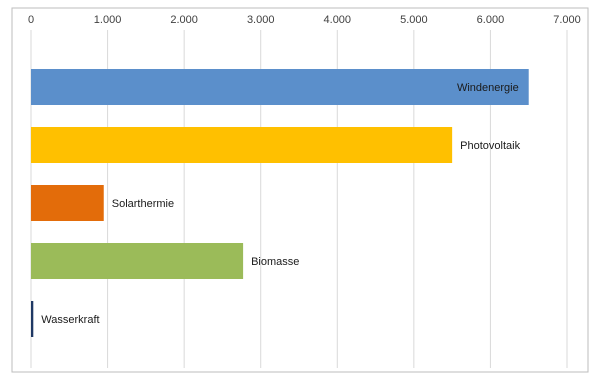 This screenshot has width=593, height=381. What do you see at coordinates (338, 20) in the screenshot?
I see `x-tick-label: 4.000` at bounding box center [338, 20].